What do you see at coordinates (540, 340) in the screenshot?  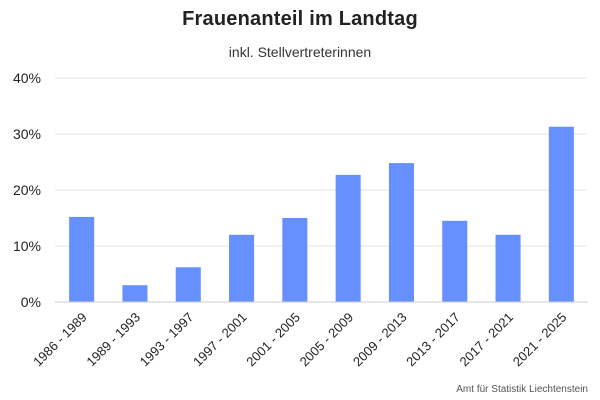 I see `x-tick-label: 2021 - 2025` at bounding box center [540, 340].